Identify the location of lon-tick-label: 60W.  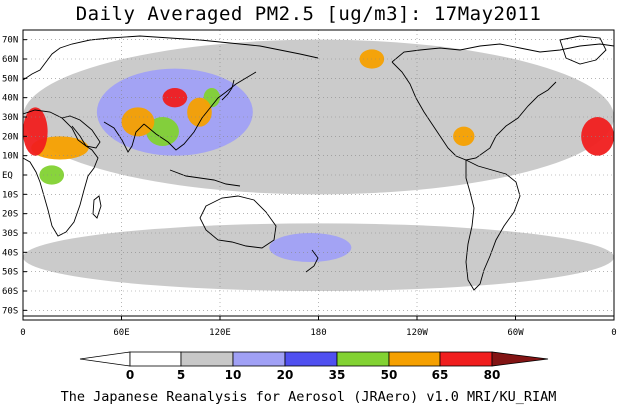
(515, 333).